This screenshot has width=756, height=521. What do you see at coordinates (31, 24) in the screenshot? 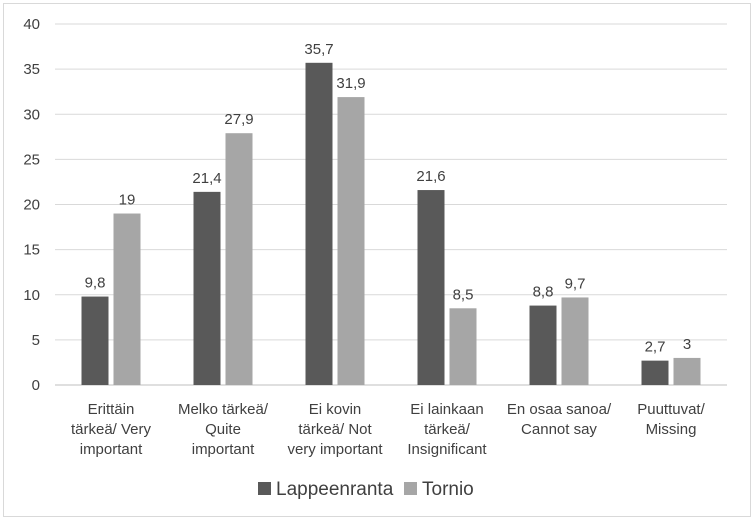
I see `y-tick-label: 40` at bounding box center [31, 24].